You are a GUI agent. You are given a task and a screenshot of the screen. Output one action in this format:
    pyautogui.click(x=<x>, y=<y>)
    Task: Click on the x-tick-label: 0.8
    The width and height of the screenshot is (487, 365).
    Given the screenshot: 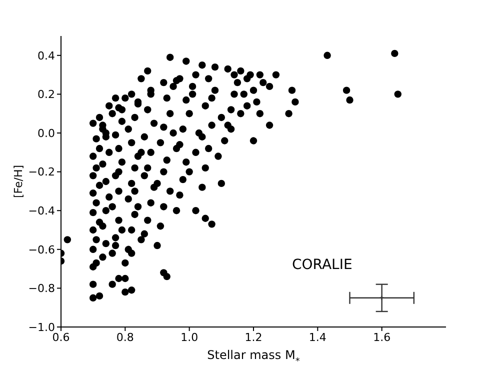 What is the action you would take?
    pyautogui.click(x=125, y=337)
    